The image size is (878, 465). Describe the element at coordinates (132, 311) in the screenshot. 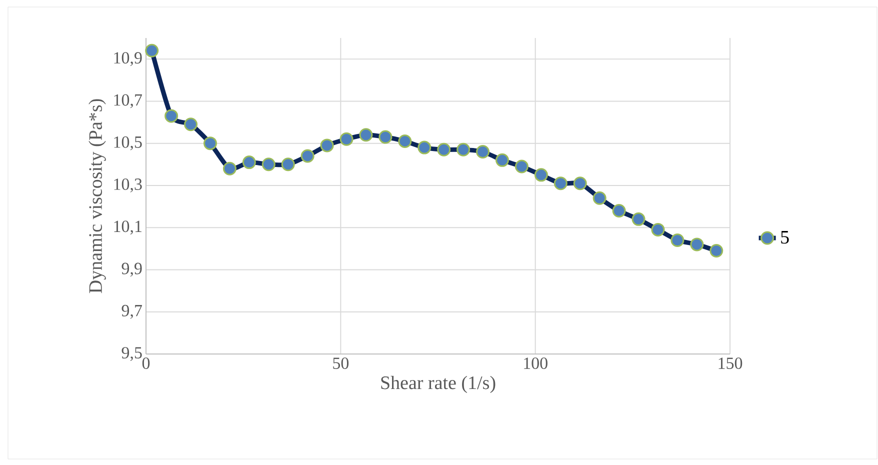

I see `y-tick-label: 9,7` at that location.